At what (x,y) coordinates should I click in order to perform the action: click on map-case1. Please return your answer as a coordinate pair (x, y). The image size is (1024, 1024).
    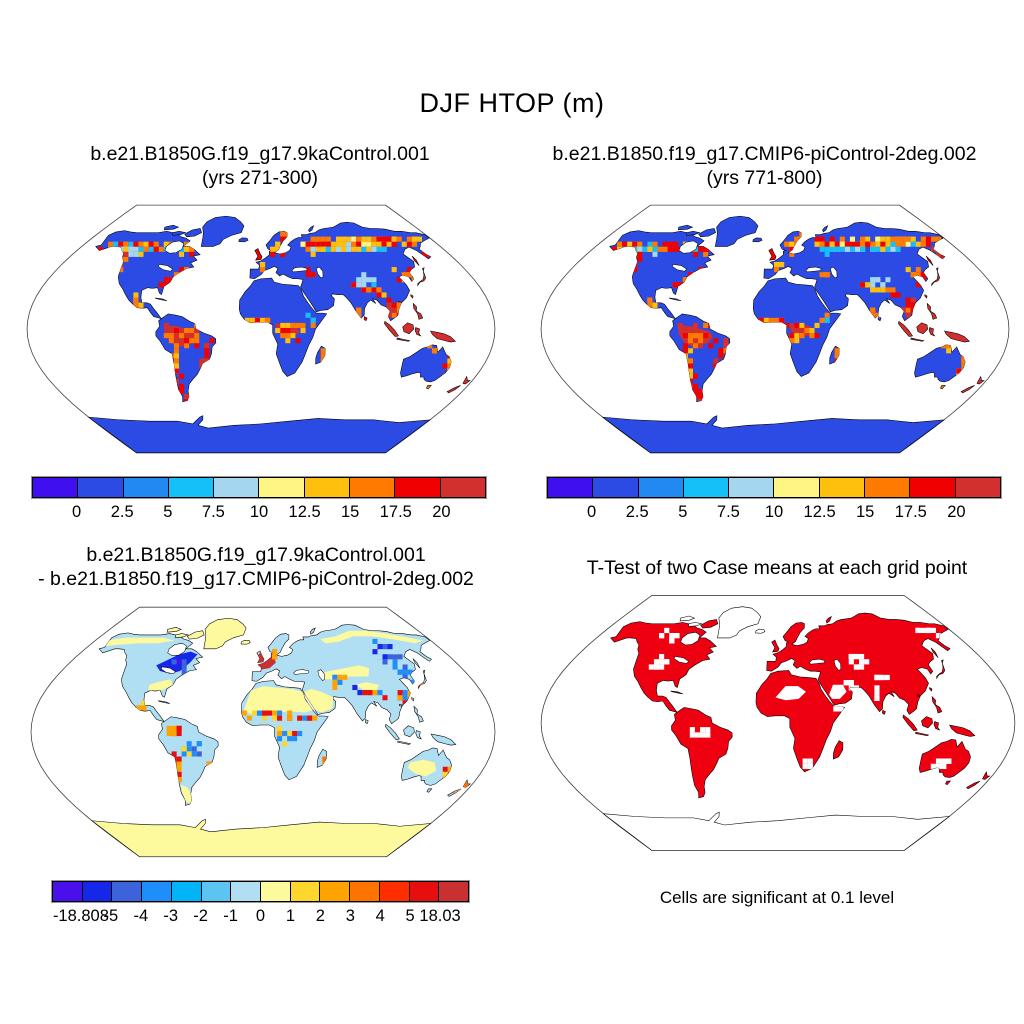
    Looking at the image, I should click on (261, 329).